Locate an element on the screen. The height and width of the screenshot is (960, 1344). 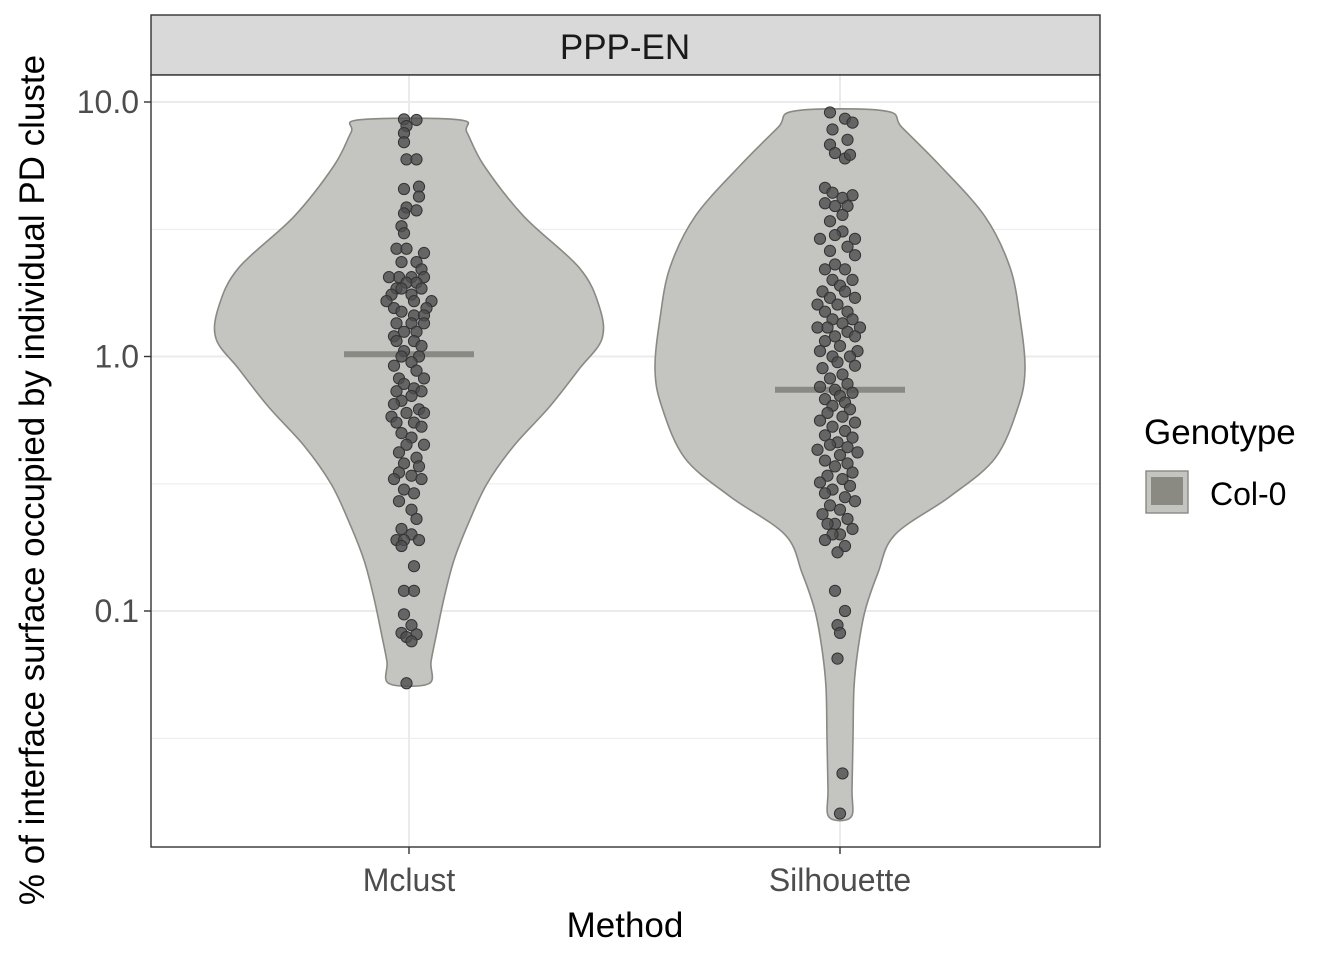
facet-strip-background is located at coordinates (625, 45).